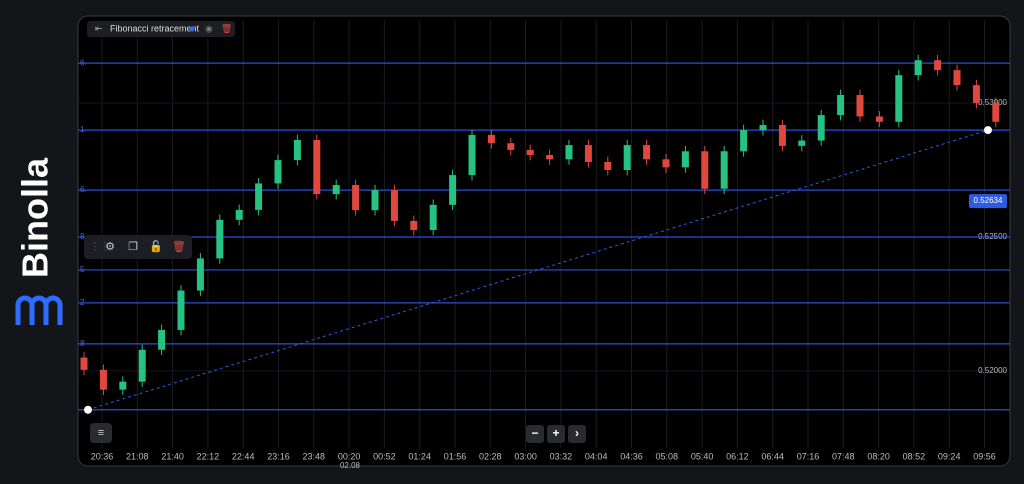  Describe the element at coordinates (419, 456) in the screenshot. I see `x-tick-label: 01:24` at that location.